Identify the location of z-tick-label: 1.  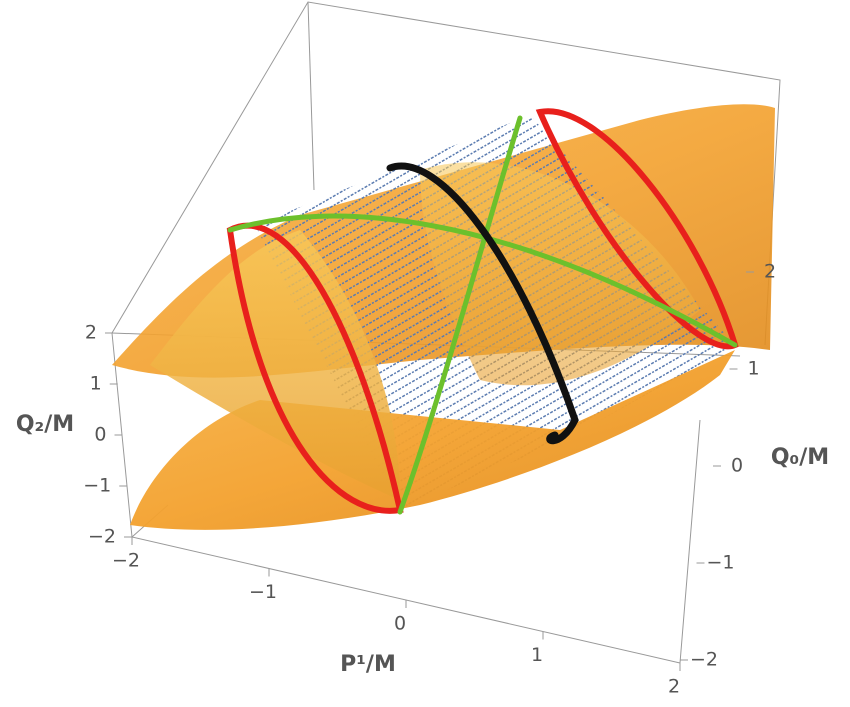
(96, 384).